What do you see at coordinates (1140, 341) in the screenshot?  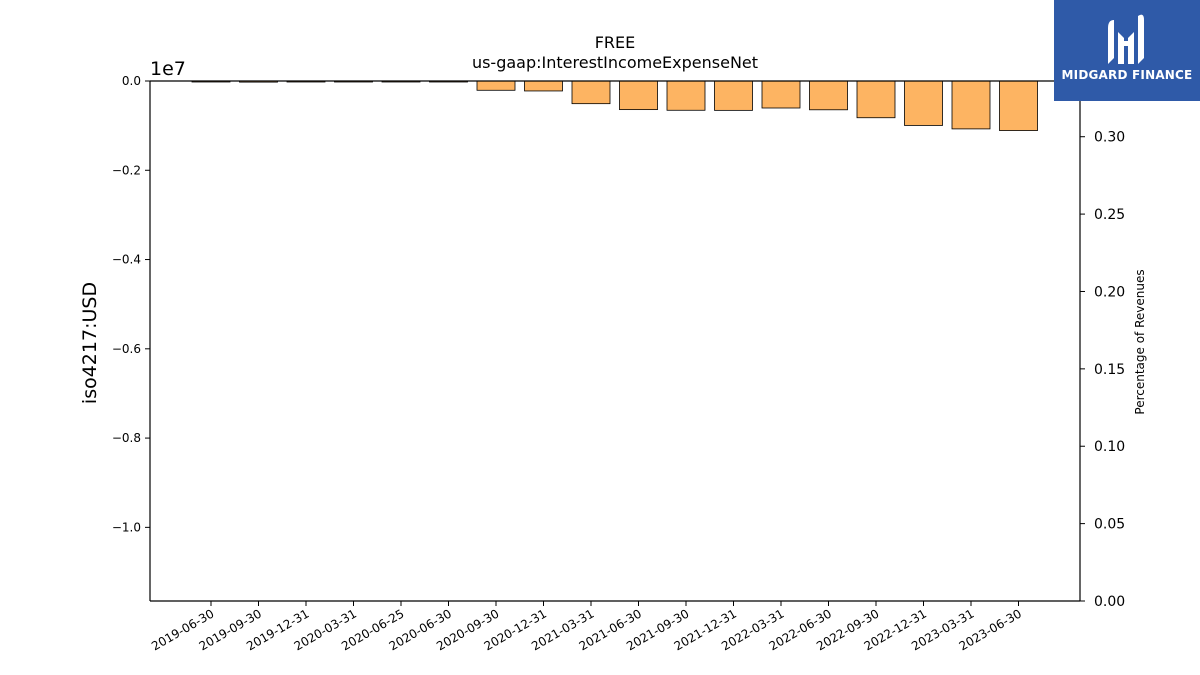 I see `y2-axis-label: Percentage of Revenues` at bounding box center [1140, 341].